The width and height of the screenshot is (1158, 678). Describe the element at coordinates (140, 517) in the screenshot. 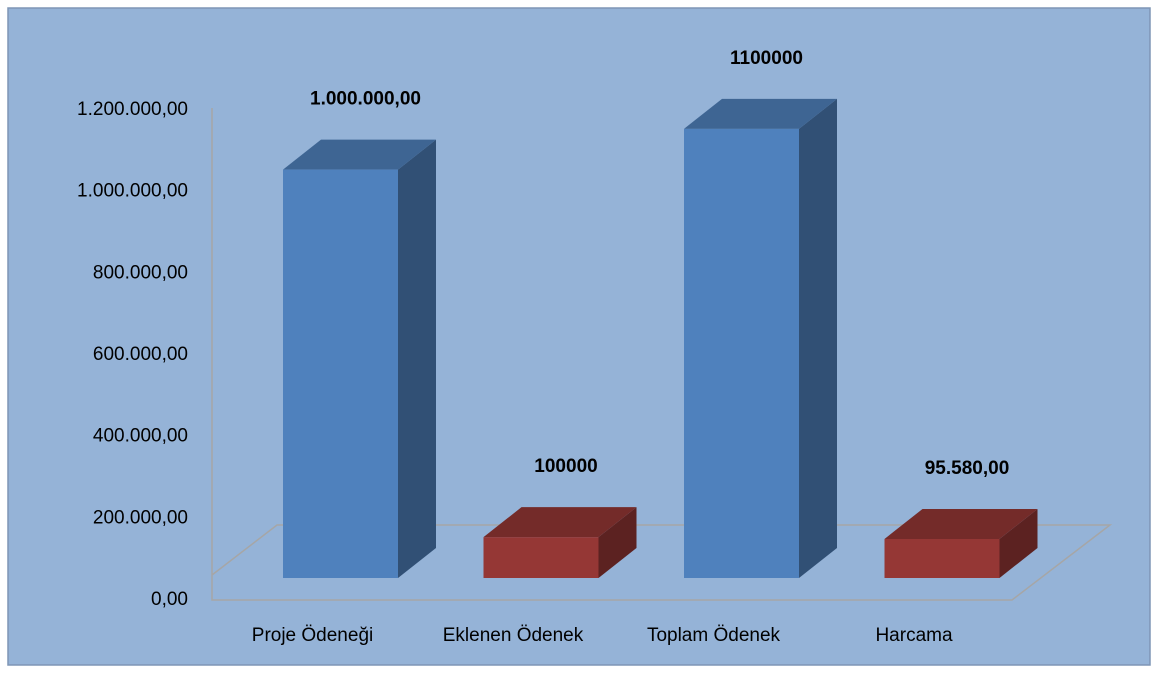

I see `y-tick-label: 200.000,00` at that location.